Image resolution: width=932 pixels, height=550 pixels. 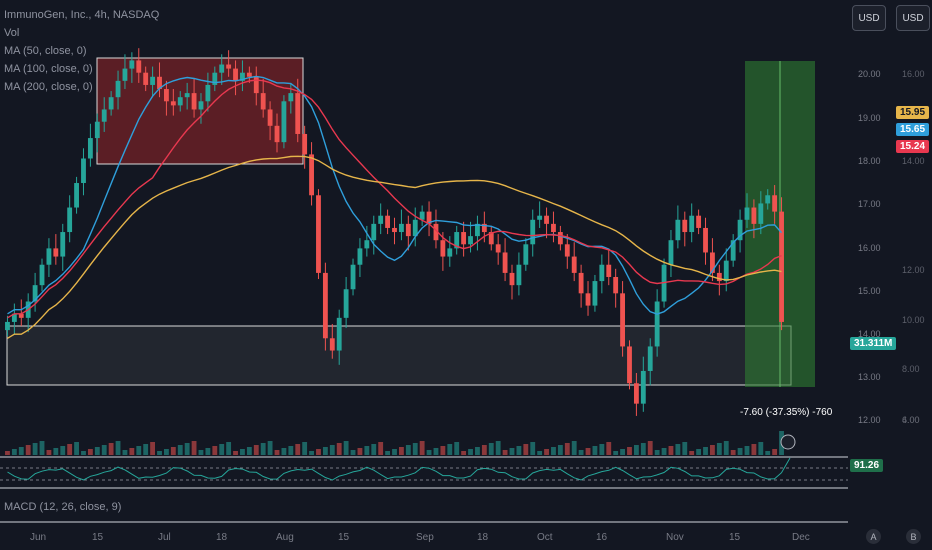 What do you see at coordinates (48, 69) in the screenshot?
I see `ma100-legend: MA (100, close, 0)` at bounding box center [48, 69].